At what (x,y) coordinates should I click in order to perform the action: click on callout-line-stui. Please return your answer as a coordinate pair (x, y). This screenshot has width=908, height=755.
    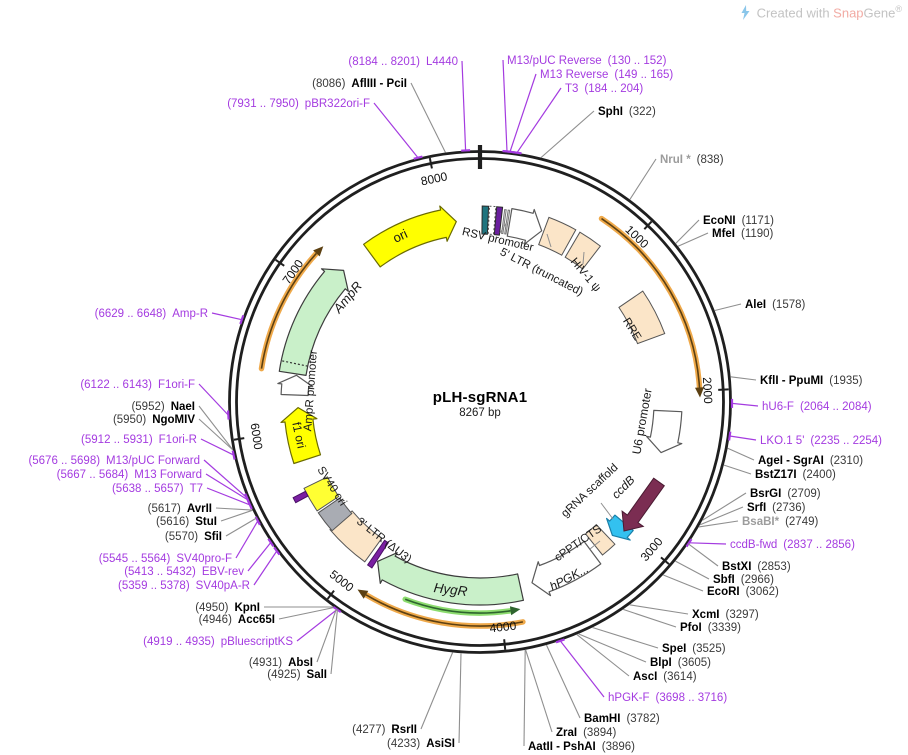
    Looking at the image, I should click on (236, 515).